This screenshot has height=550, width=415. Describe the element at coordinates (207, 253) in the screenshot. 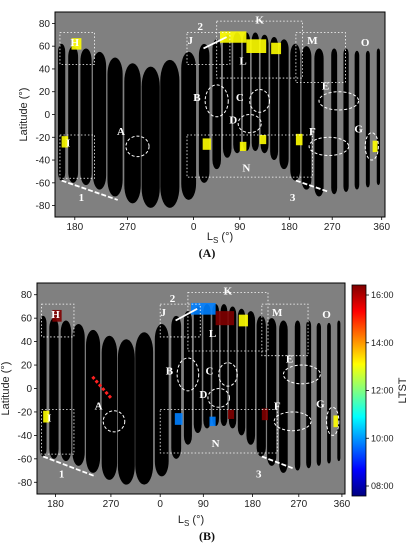

I see `panel-label: (A)` at that location.